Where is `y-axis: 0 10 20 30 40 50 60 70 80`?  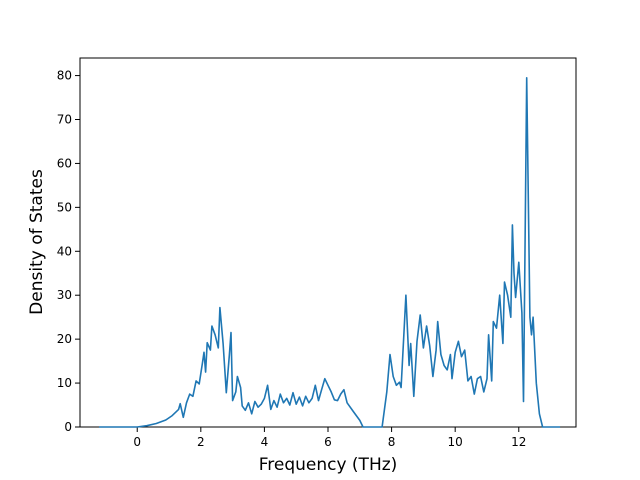
y-axis: 0 10 20 30 40 50 60 70 80 is located at coordinates (68, 251).